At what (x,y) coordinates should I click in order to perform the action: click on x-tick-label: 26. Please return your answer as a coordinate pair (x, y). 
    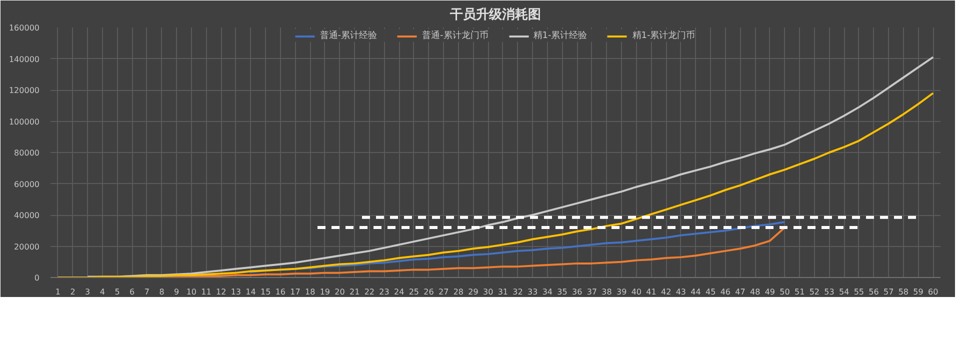
    Looking at the image, I should click on (429, 292).